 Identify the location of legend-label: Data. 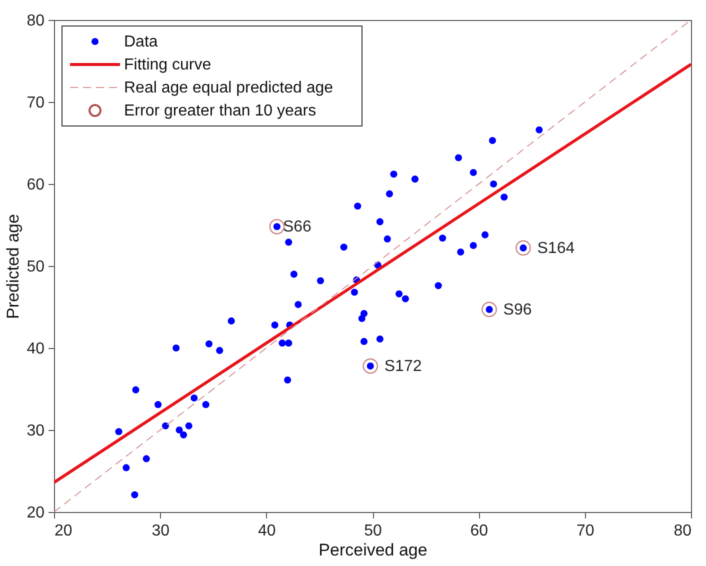
(141, 42).